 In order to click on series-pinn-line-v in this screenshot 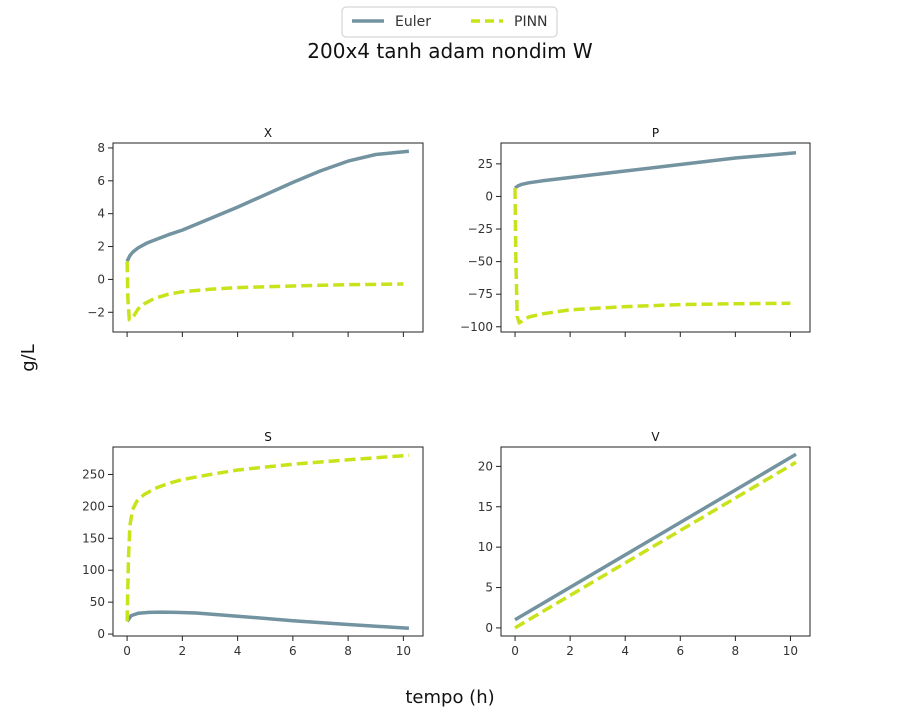, I will do `click(655, 545)`.